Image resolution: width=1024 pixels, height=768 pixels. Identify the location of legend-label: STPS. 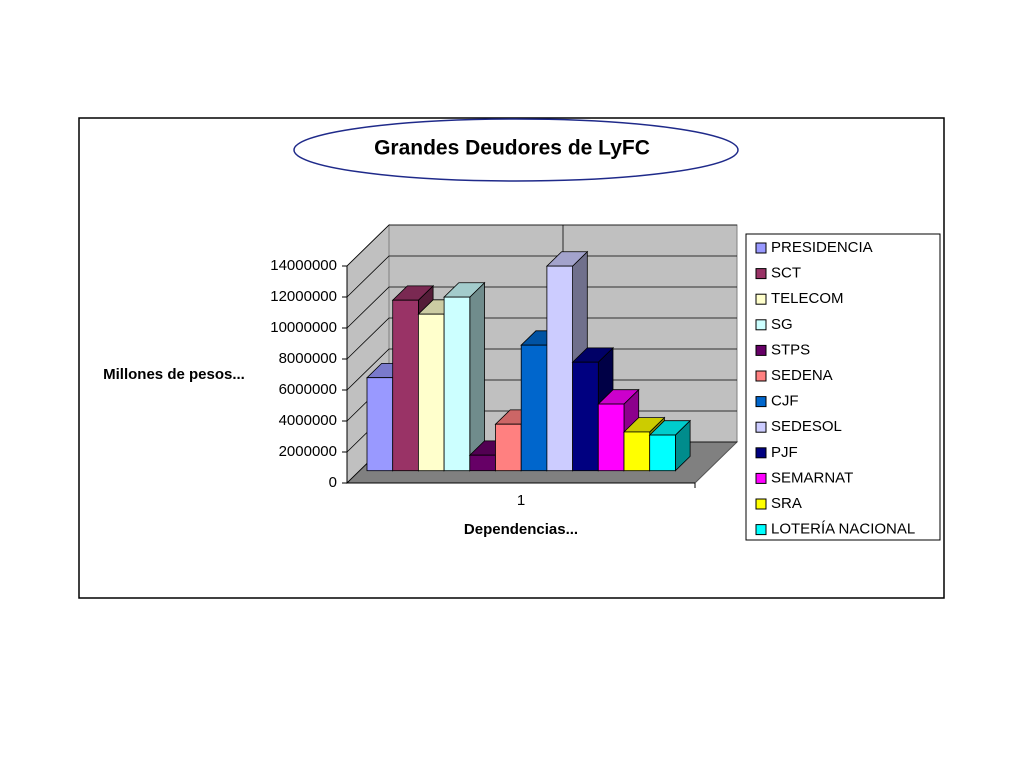
(790, 349).